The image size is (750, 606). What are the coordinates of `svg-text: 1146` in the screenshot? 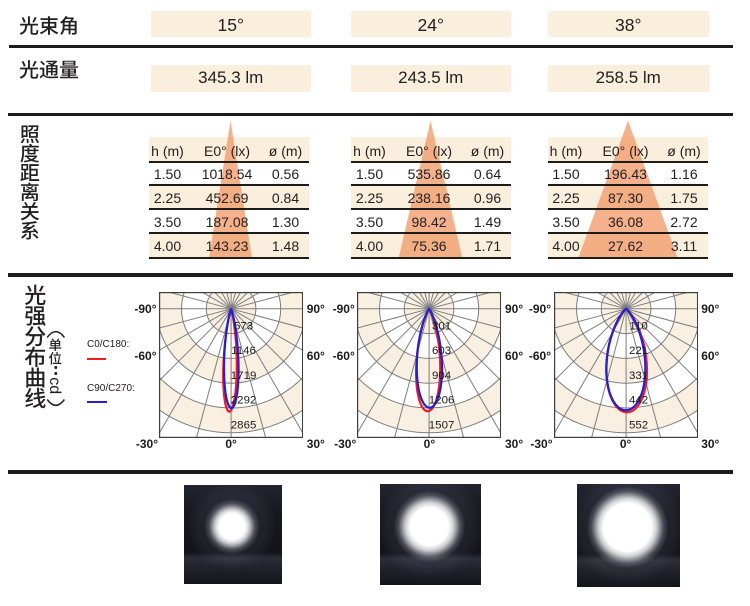 It's located at (243, 351).